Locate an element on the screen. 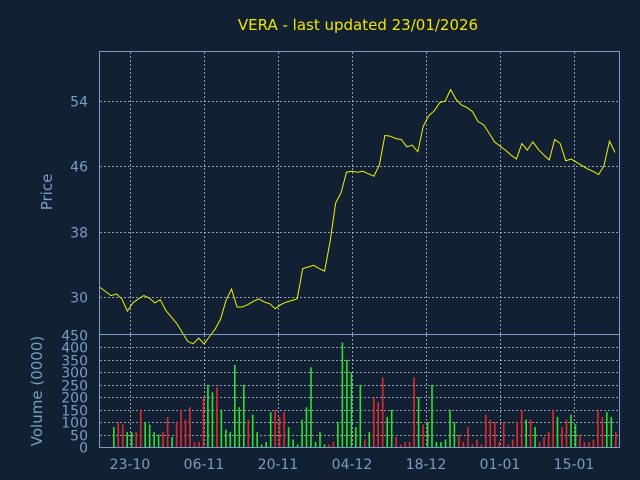 This screenshot has height=480, width=640. date-tick-label: 20-11 is located at coordinates (278, 465).